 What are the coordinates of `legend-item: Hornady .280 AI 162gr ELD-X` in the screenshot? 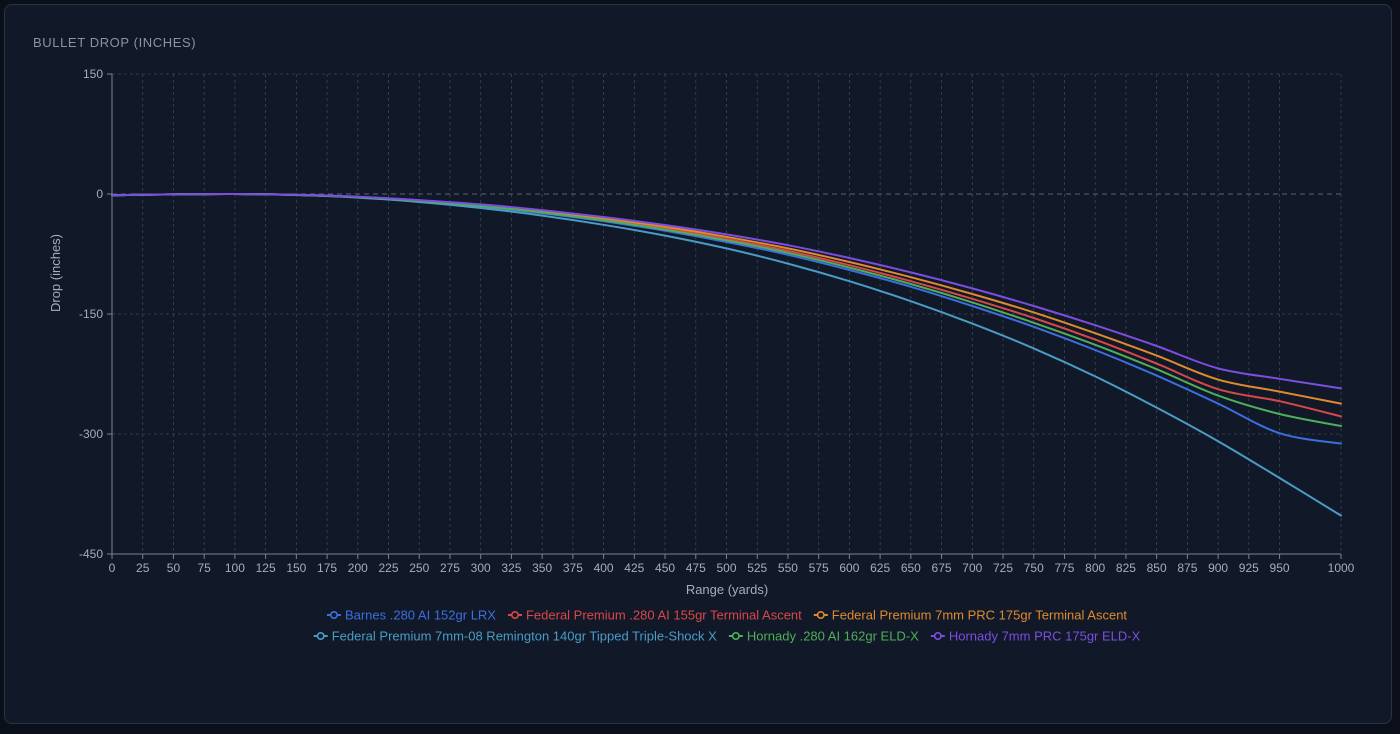 It's located at (823, 636).